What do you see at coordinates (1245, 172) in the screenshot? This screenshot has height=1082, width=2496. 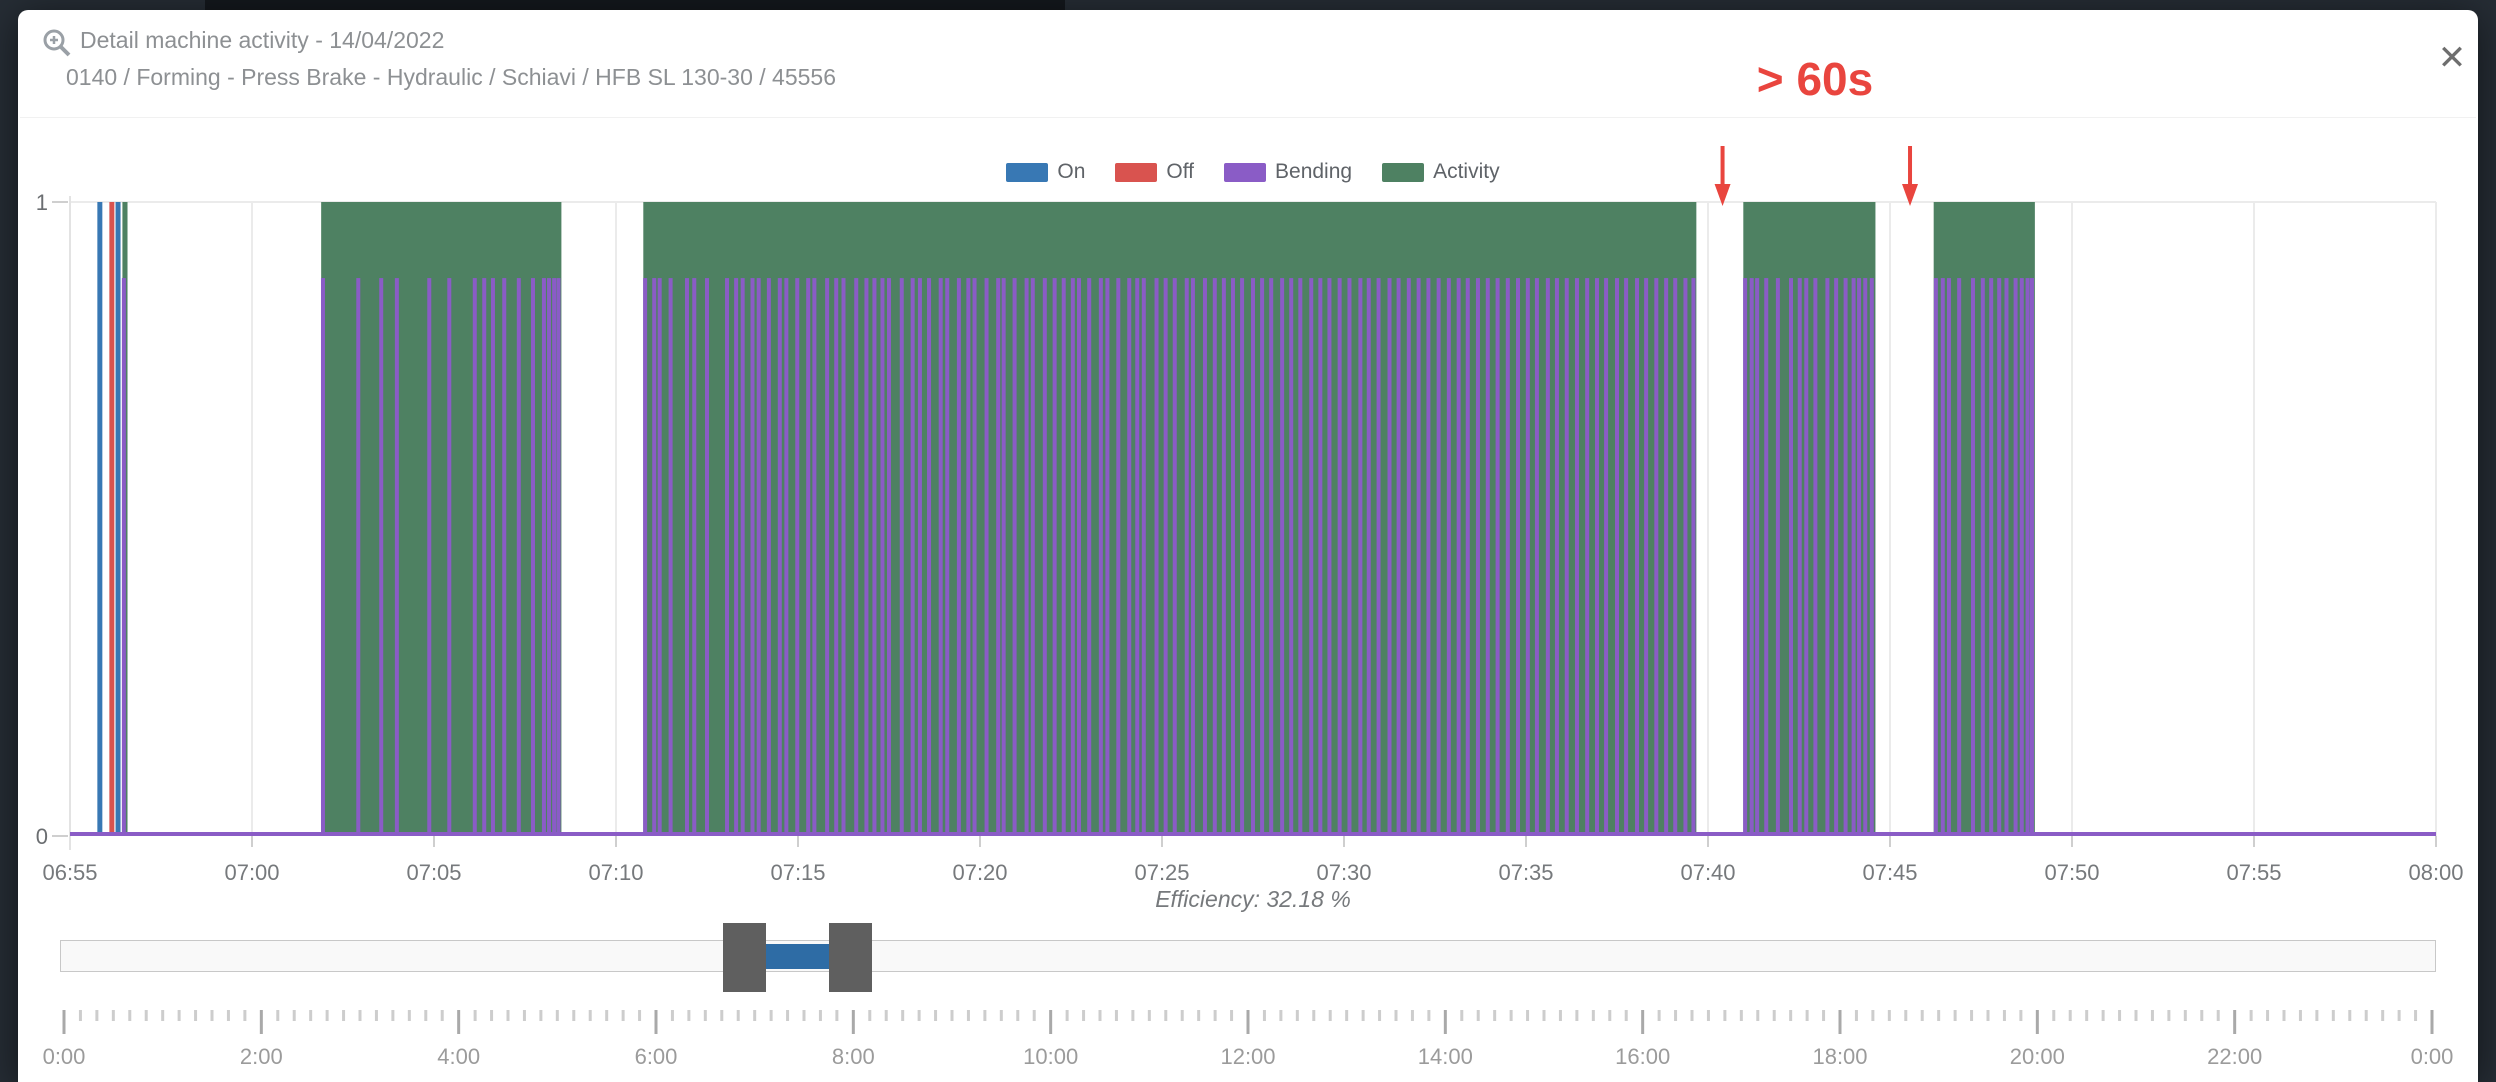 I see `legend-swatch-bending` at bounding box center [1245, 172].